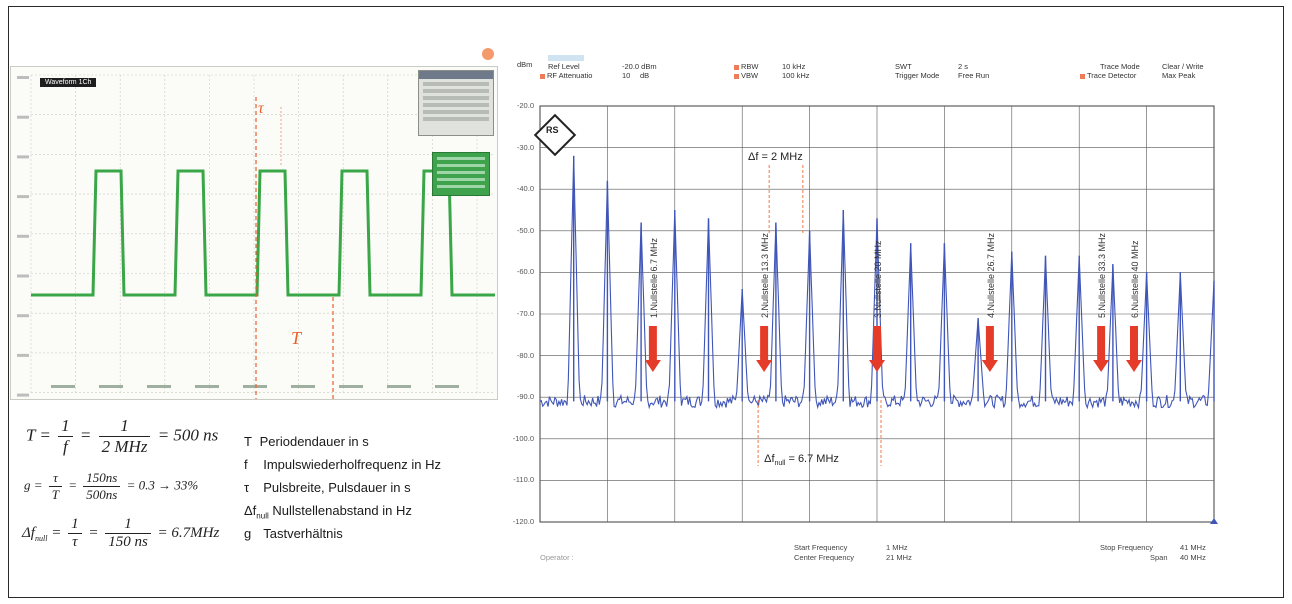 The image size is (1292, 604). Describe the element at coordinates (525, 64) in the screenshot. I see `analyzer-unit: dBm` at that location.